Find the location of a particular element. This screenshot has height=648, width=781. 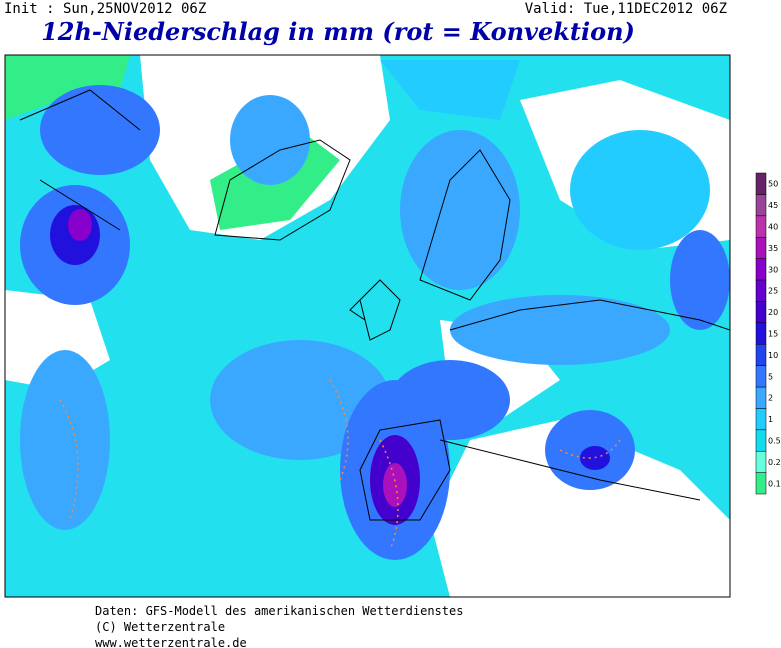

footer-line: www.wetterzentrale.de is located at coordinates (171, 642).